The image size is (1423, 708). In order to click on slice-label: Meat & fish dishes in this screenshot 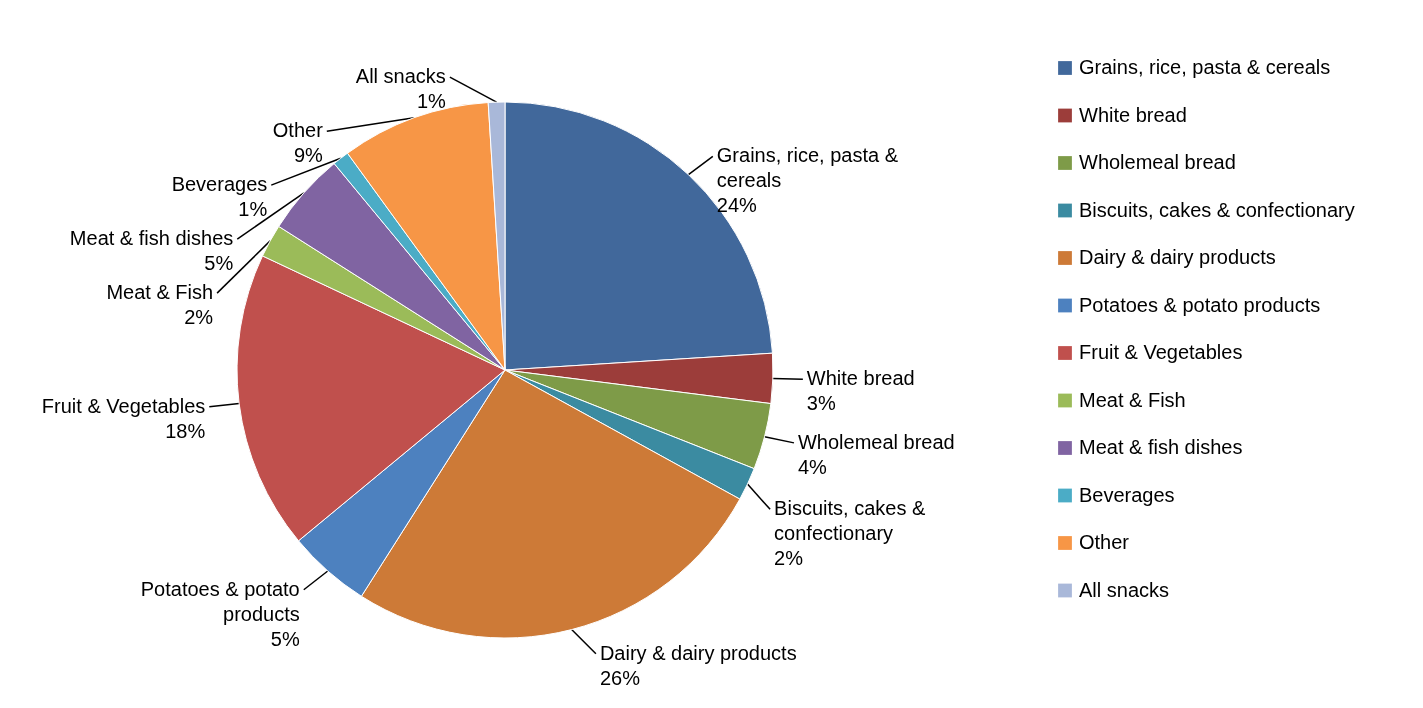, I will do `click(151, 238)`.